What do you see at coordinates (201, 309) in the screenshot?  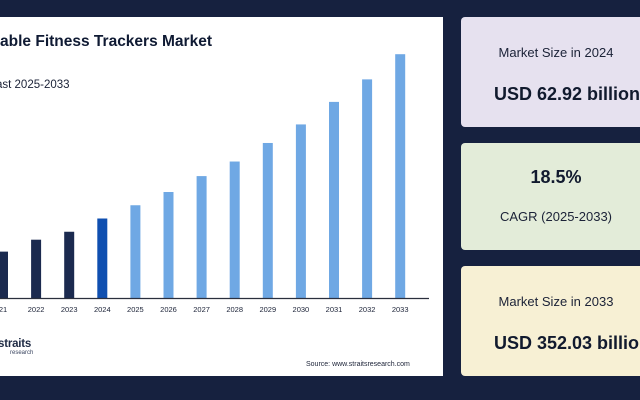 I see `x-tick-label: 2027` at bounding box center [201, 309].